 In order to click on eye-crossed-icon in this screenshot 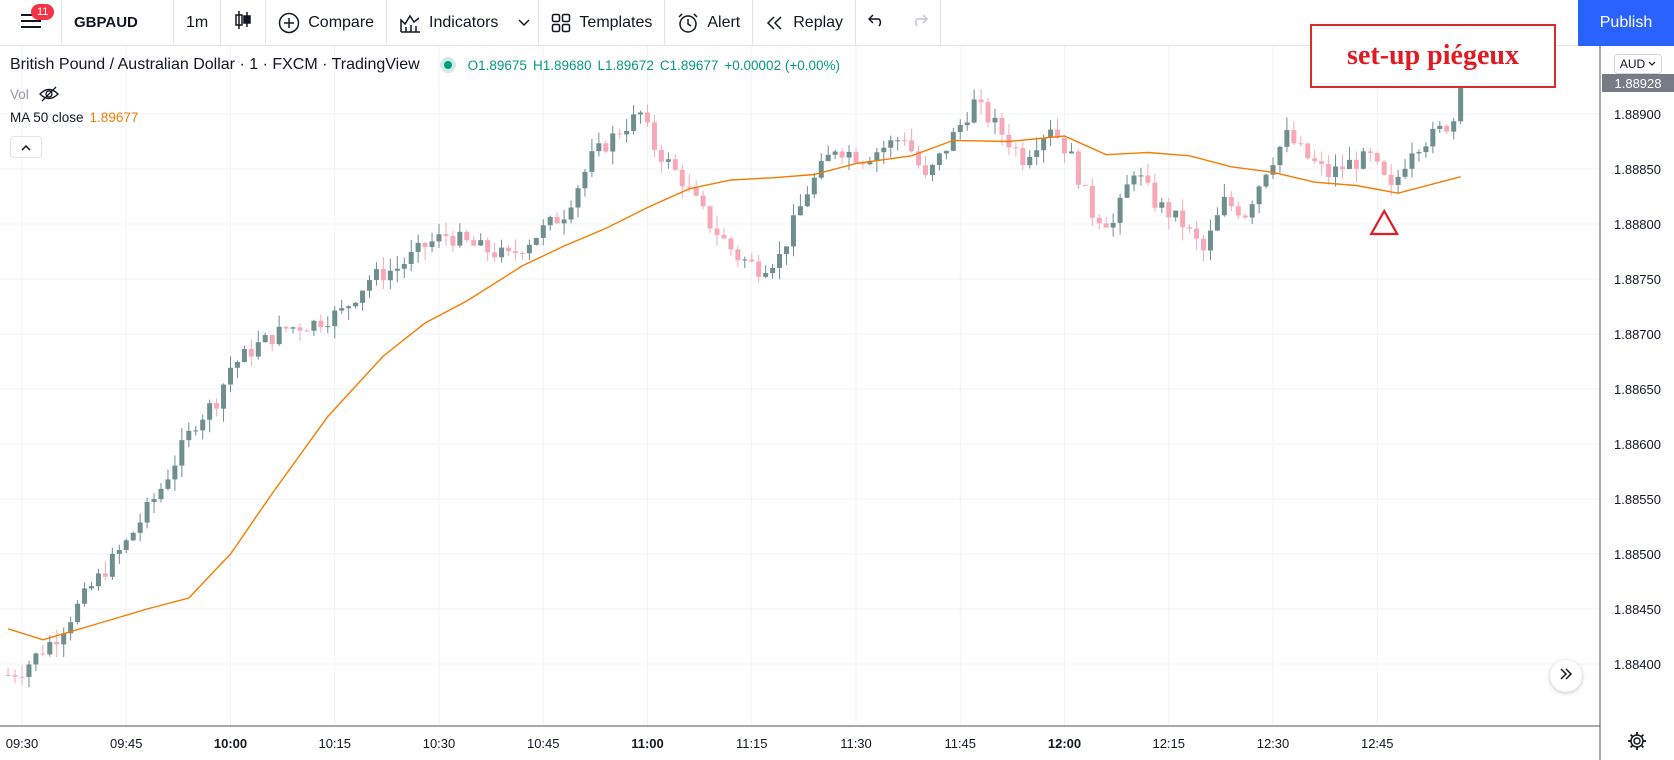, I will do `click(48, 94)`.